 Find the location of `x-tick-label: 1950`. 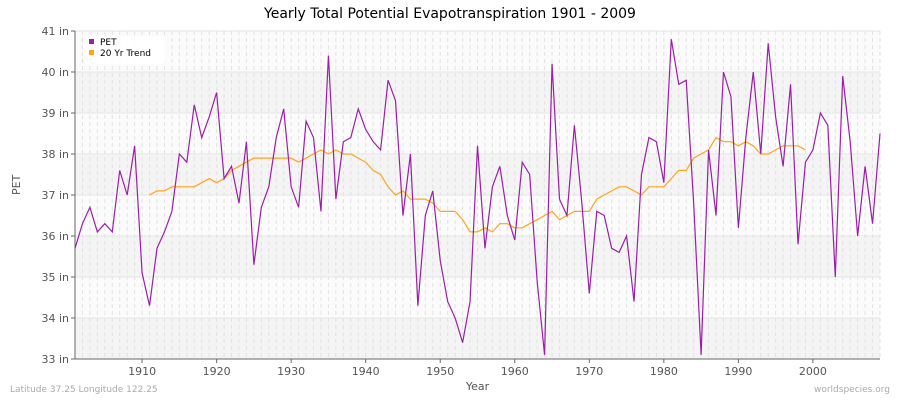

x-tick-label: 1950 is located at coordinates (440, 371).